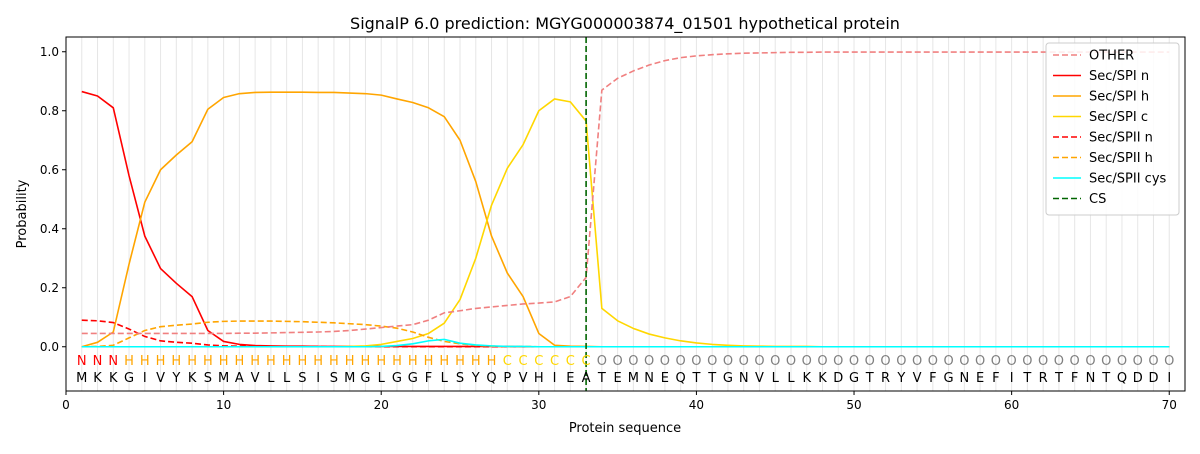 The width and height of the screenshot is (1200, 454). What do you see at coordinates (1012, 378) in the screenshot?
I see `residue-label-60: I` at bounding box center [1012, 378].